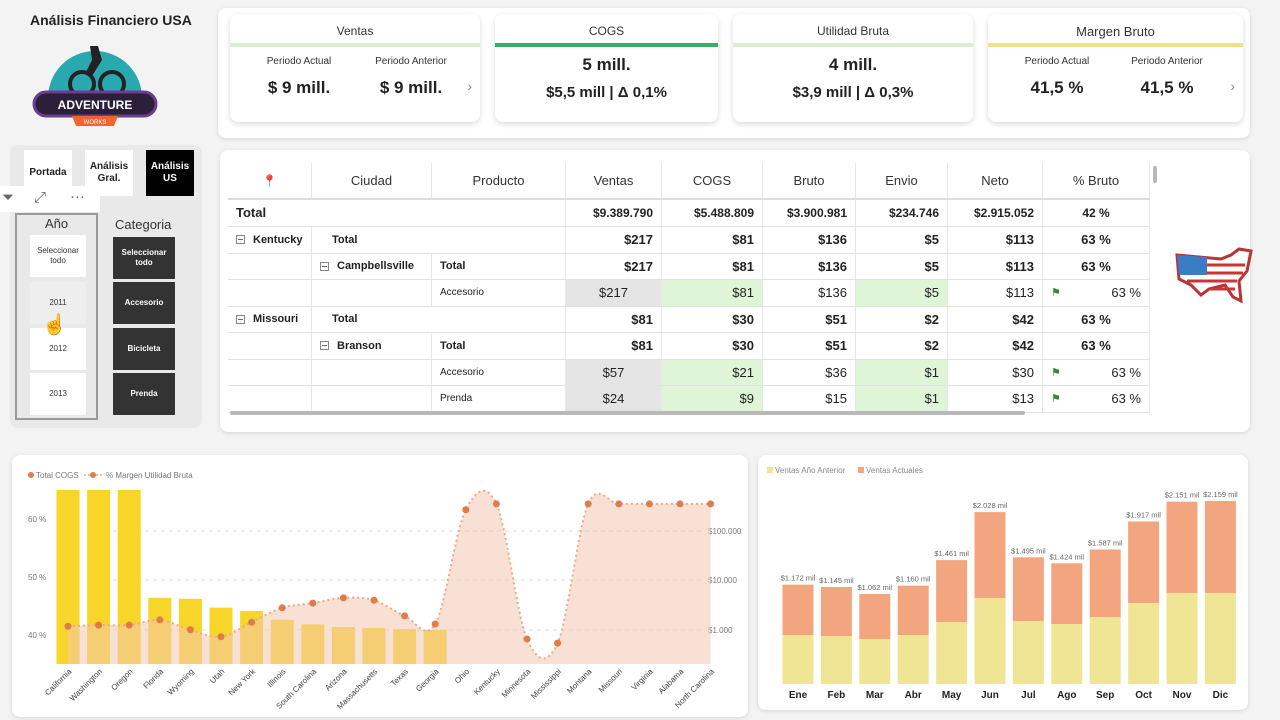 The width and height of the screenshot is (1280, 720). Describe the element at coordinates (242, 681) in the screenshot. I see `x-axis-label: New York` at that location.